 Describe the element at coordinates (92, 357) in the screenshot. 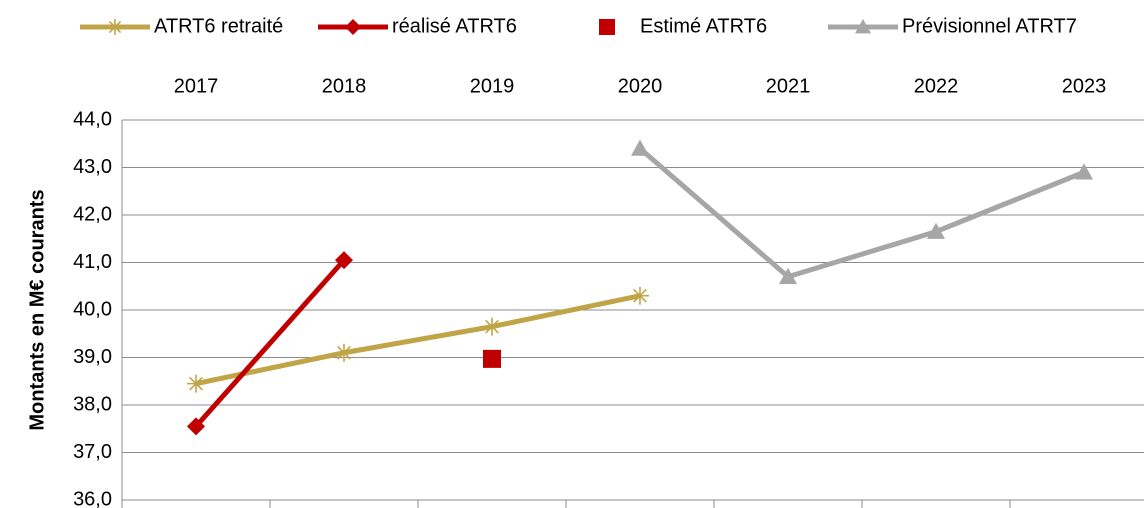

I see `y-tick-label: 39,0` at that location.